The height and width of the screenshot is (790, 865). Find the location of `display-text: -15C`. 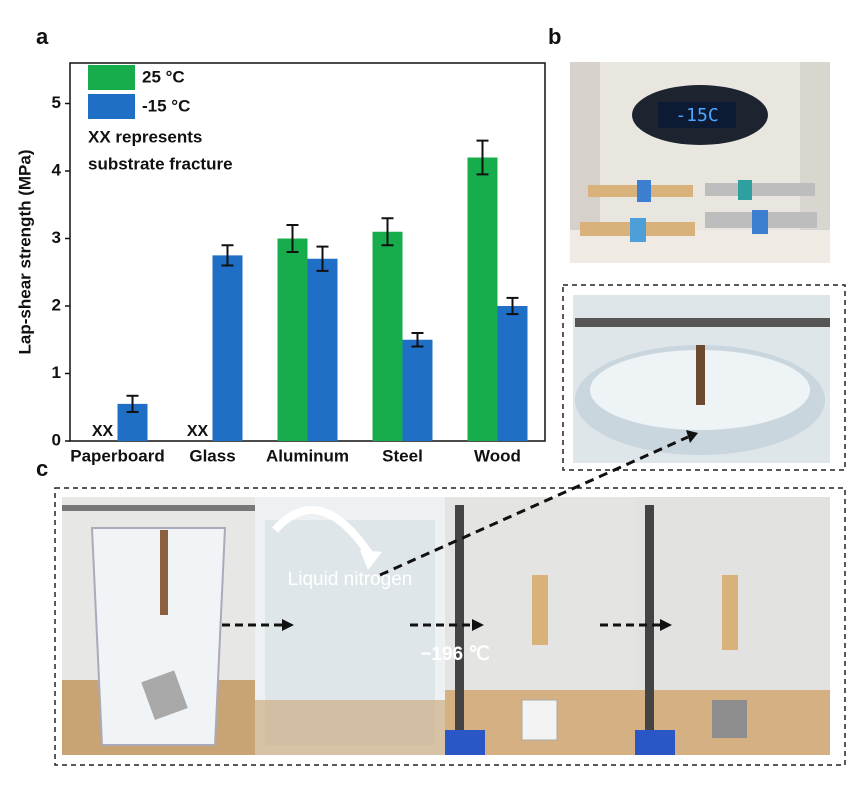

display-text: -15C is located at coordinates (696, 115).